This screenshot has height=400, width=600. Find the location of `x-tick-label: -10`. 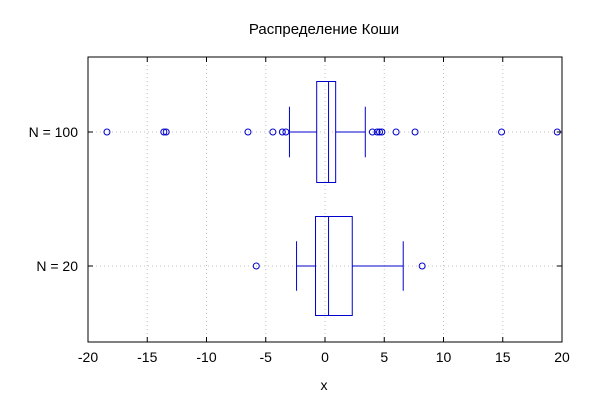

x-tick-label: -10 is located at coordinates (206, 357).